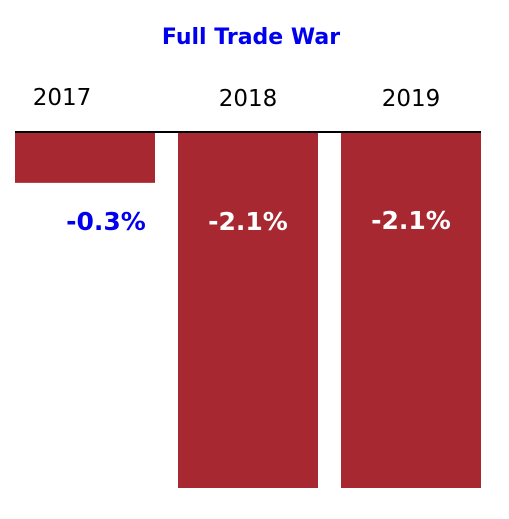  What do you see at coordinates (411, 99) in the screenshot?
I see `category-tick-2019: 2019` at bounding box center [411, 99].